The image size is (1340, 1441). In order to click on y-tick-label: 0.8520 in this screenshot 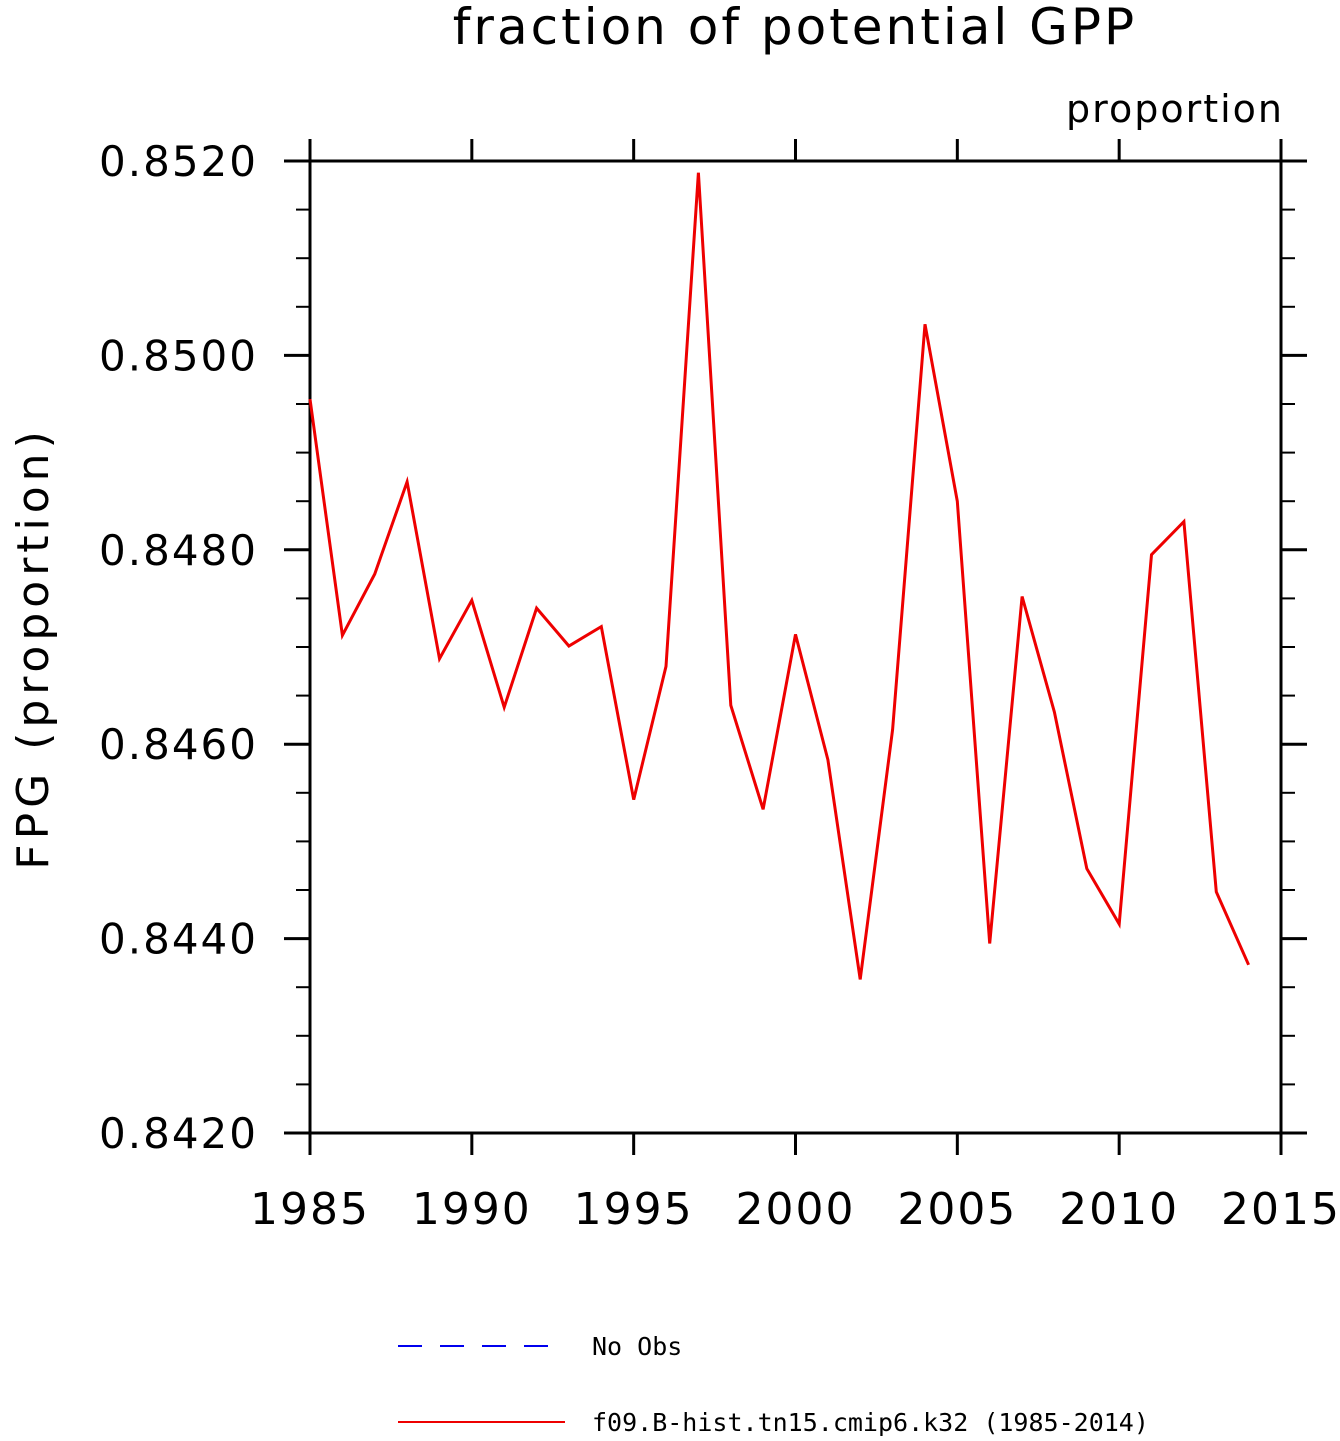, I will do `click(178, 161)`.